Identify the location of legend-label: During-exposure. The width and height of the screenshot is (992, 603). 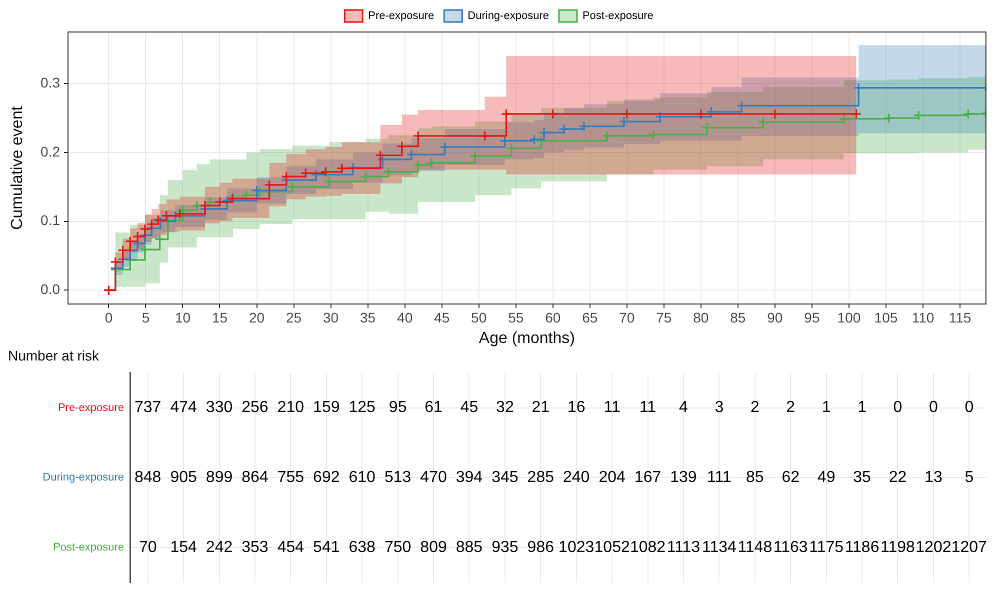
(508, 16).